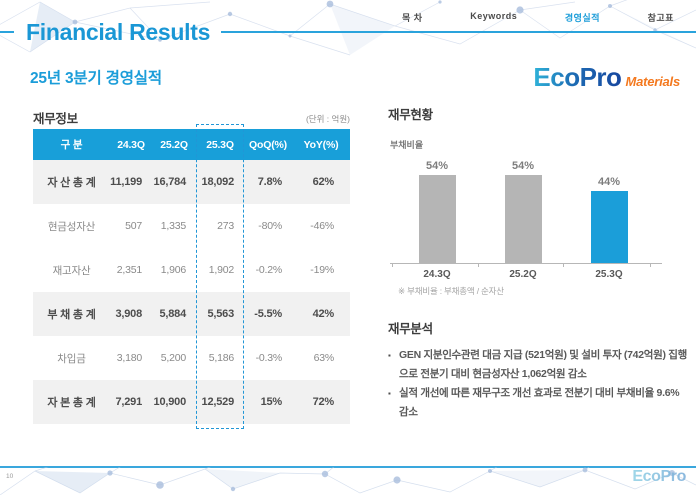 Image resolution: width=696 pixels, height=495 pixels. What do you see at coordinates (133, 226) in the screenshot?
I see `cell-value: 507` at bounding box center [133, 226].